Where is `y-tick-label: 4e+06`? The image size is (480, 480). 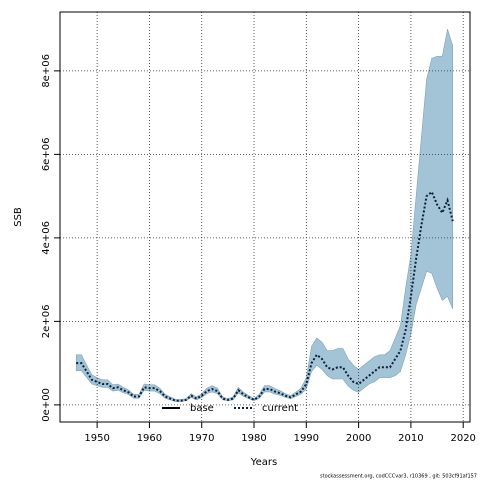
y-tick-label: 4e+06 is located at coordinates (46, 238).